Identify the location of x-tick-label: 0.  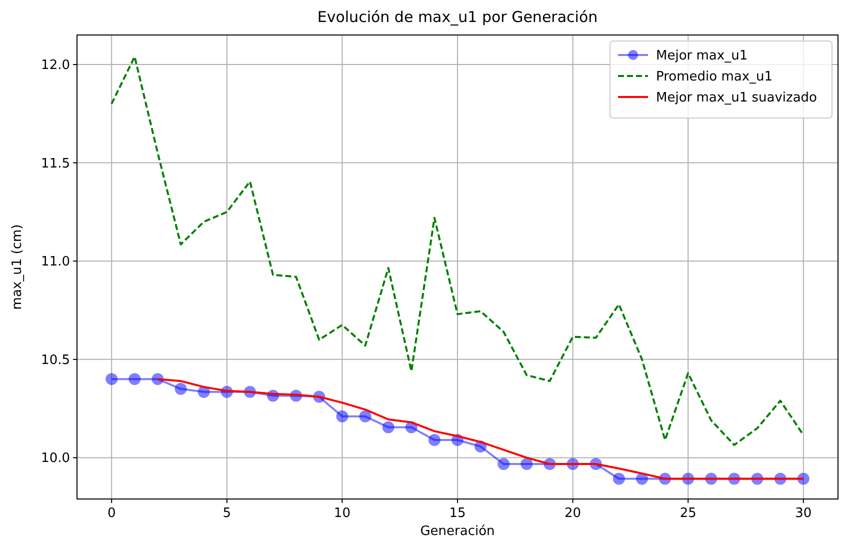
(111, 513).